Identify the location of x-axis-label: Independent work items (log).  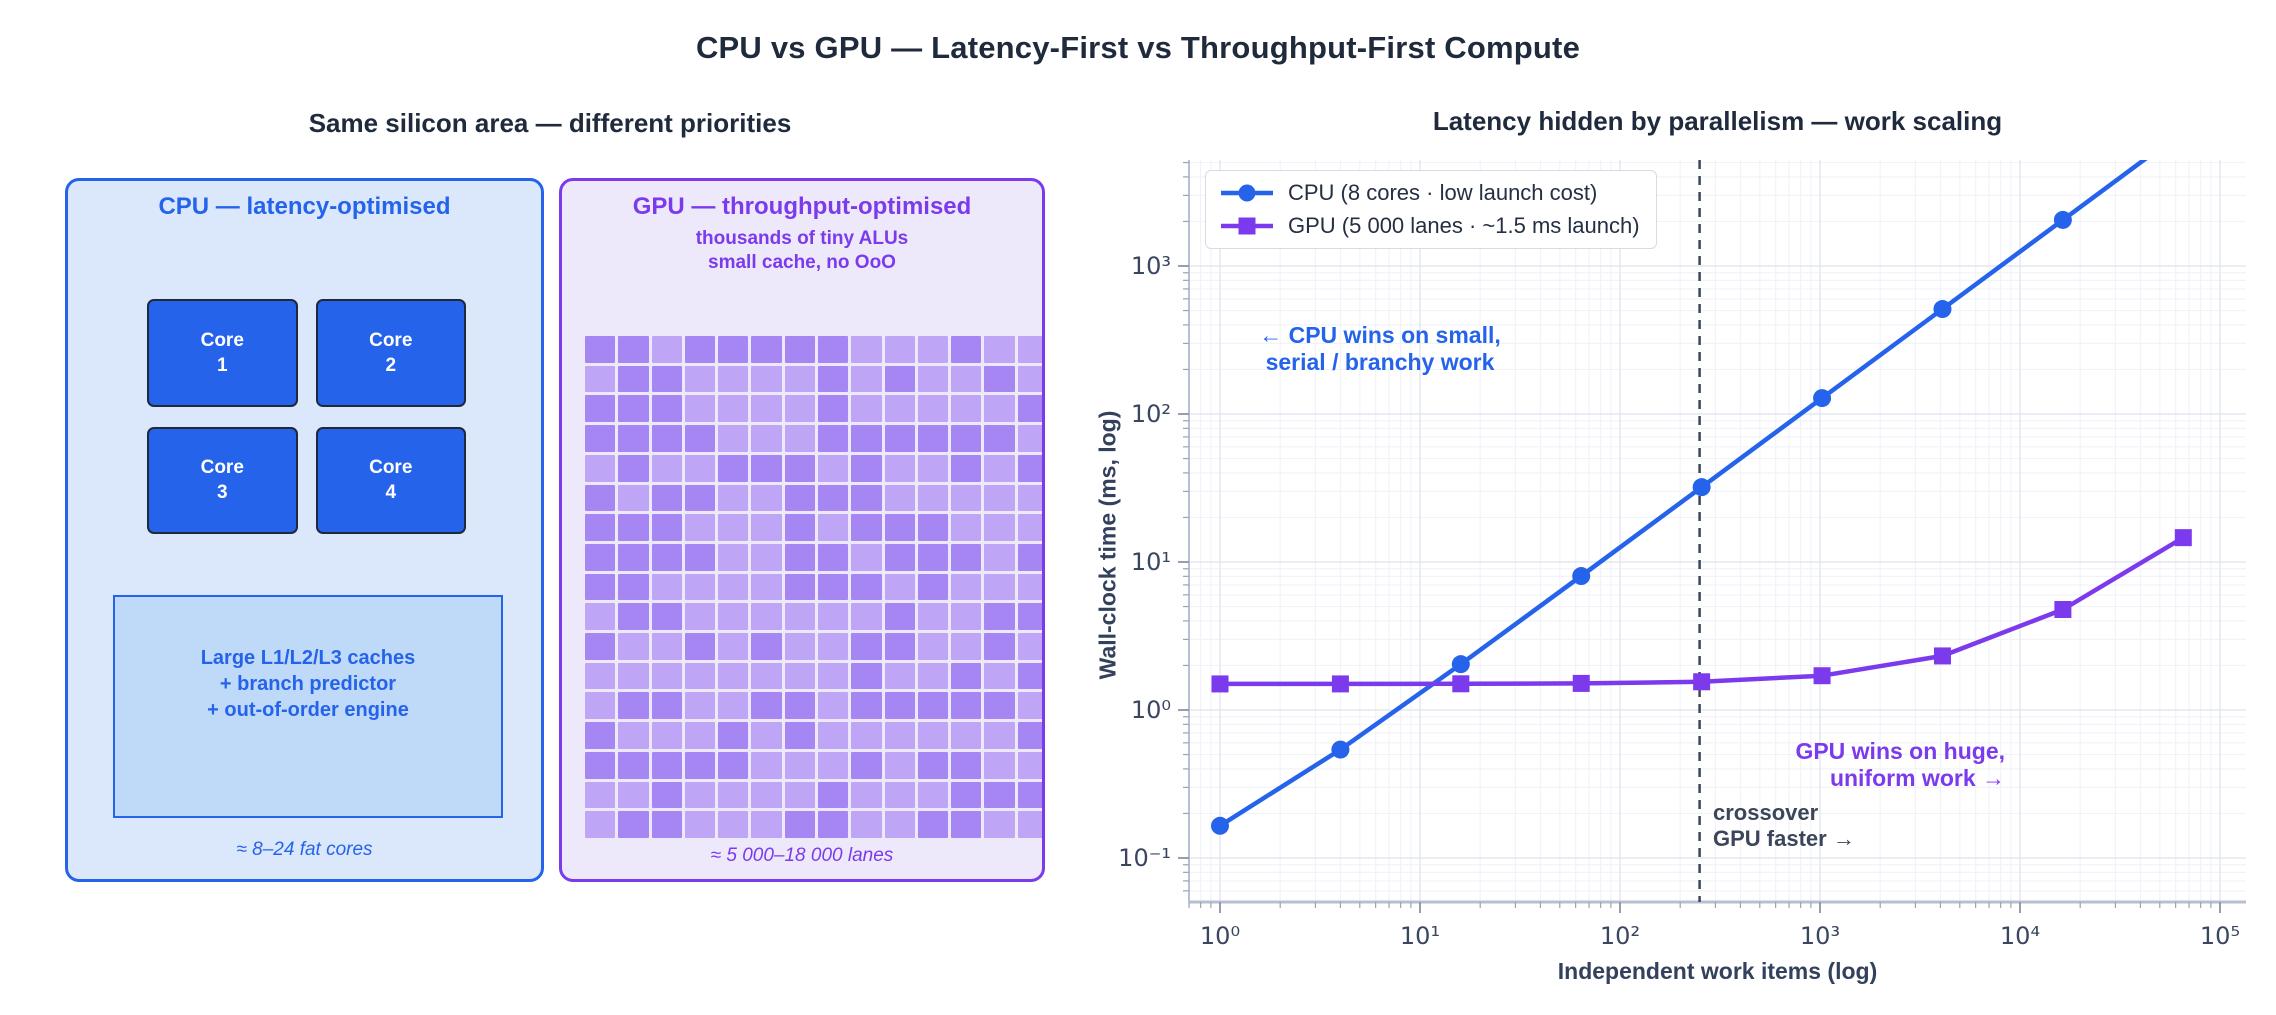
(1717, 971).